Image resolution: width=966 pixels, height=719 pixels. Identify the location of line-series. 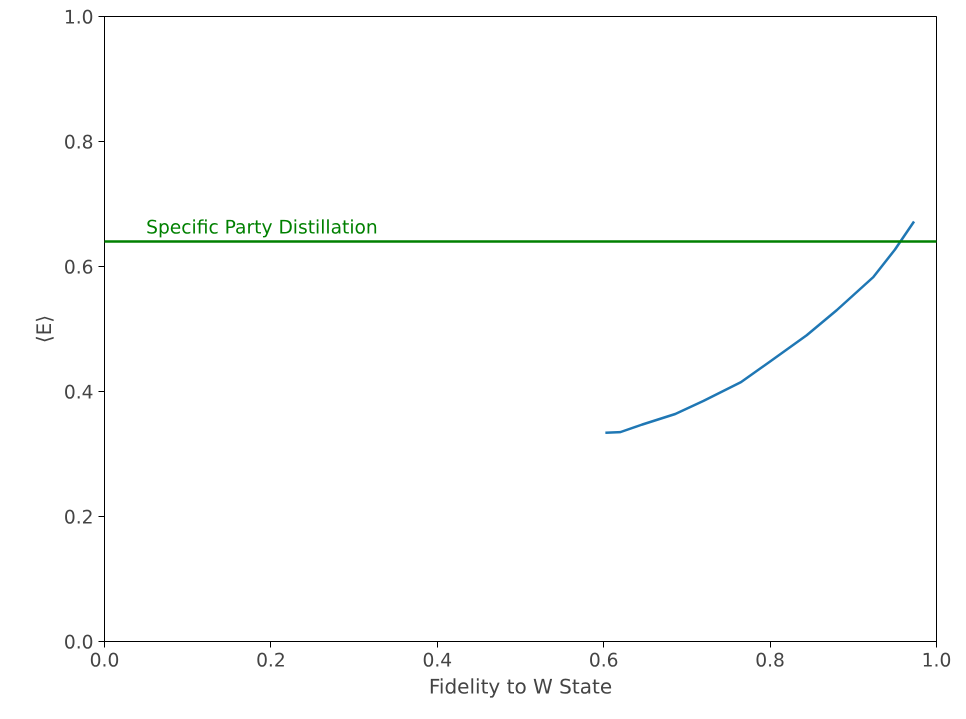
(760, 327).